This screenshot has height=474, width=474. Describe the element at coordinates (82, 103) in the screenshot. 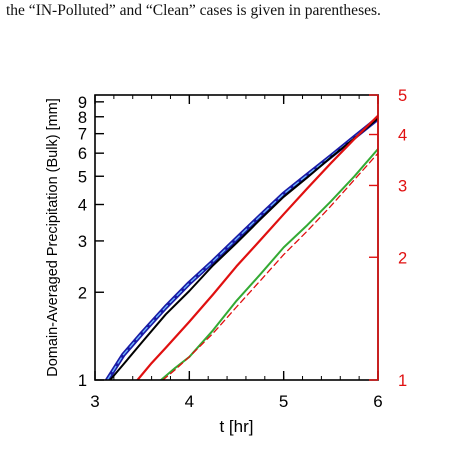

I see `y-left-tick-label: 9` at that location.